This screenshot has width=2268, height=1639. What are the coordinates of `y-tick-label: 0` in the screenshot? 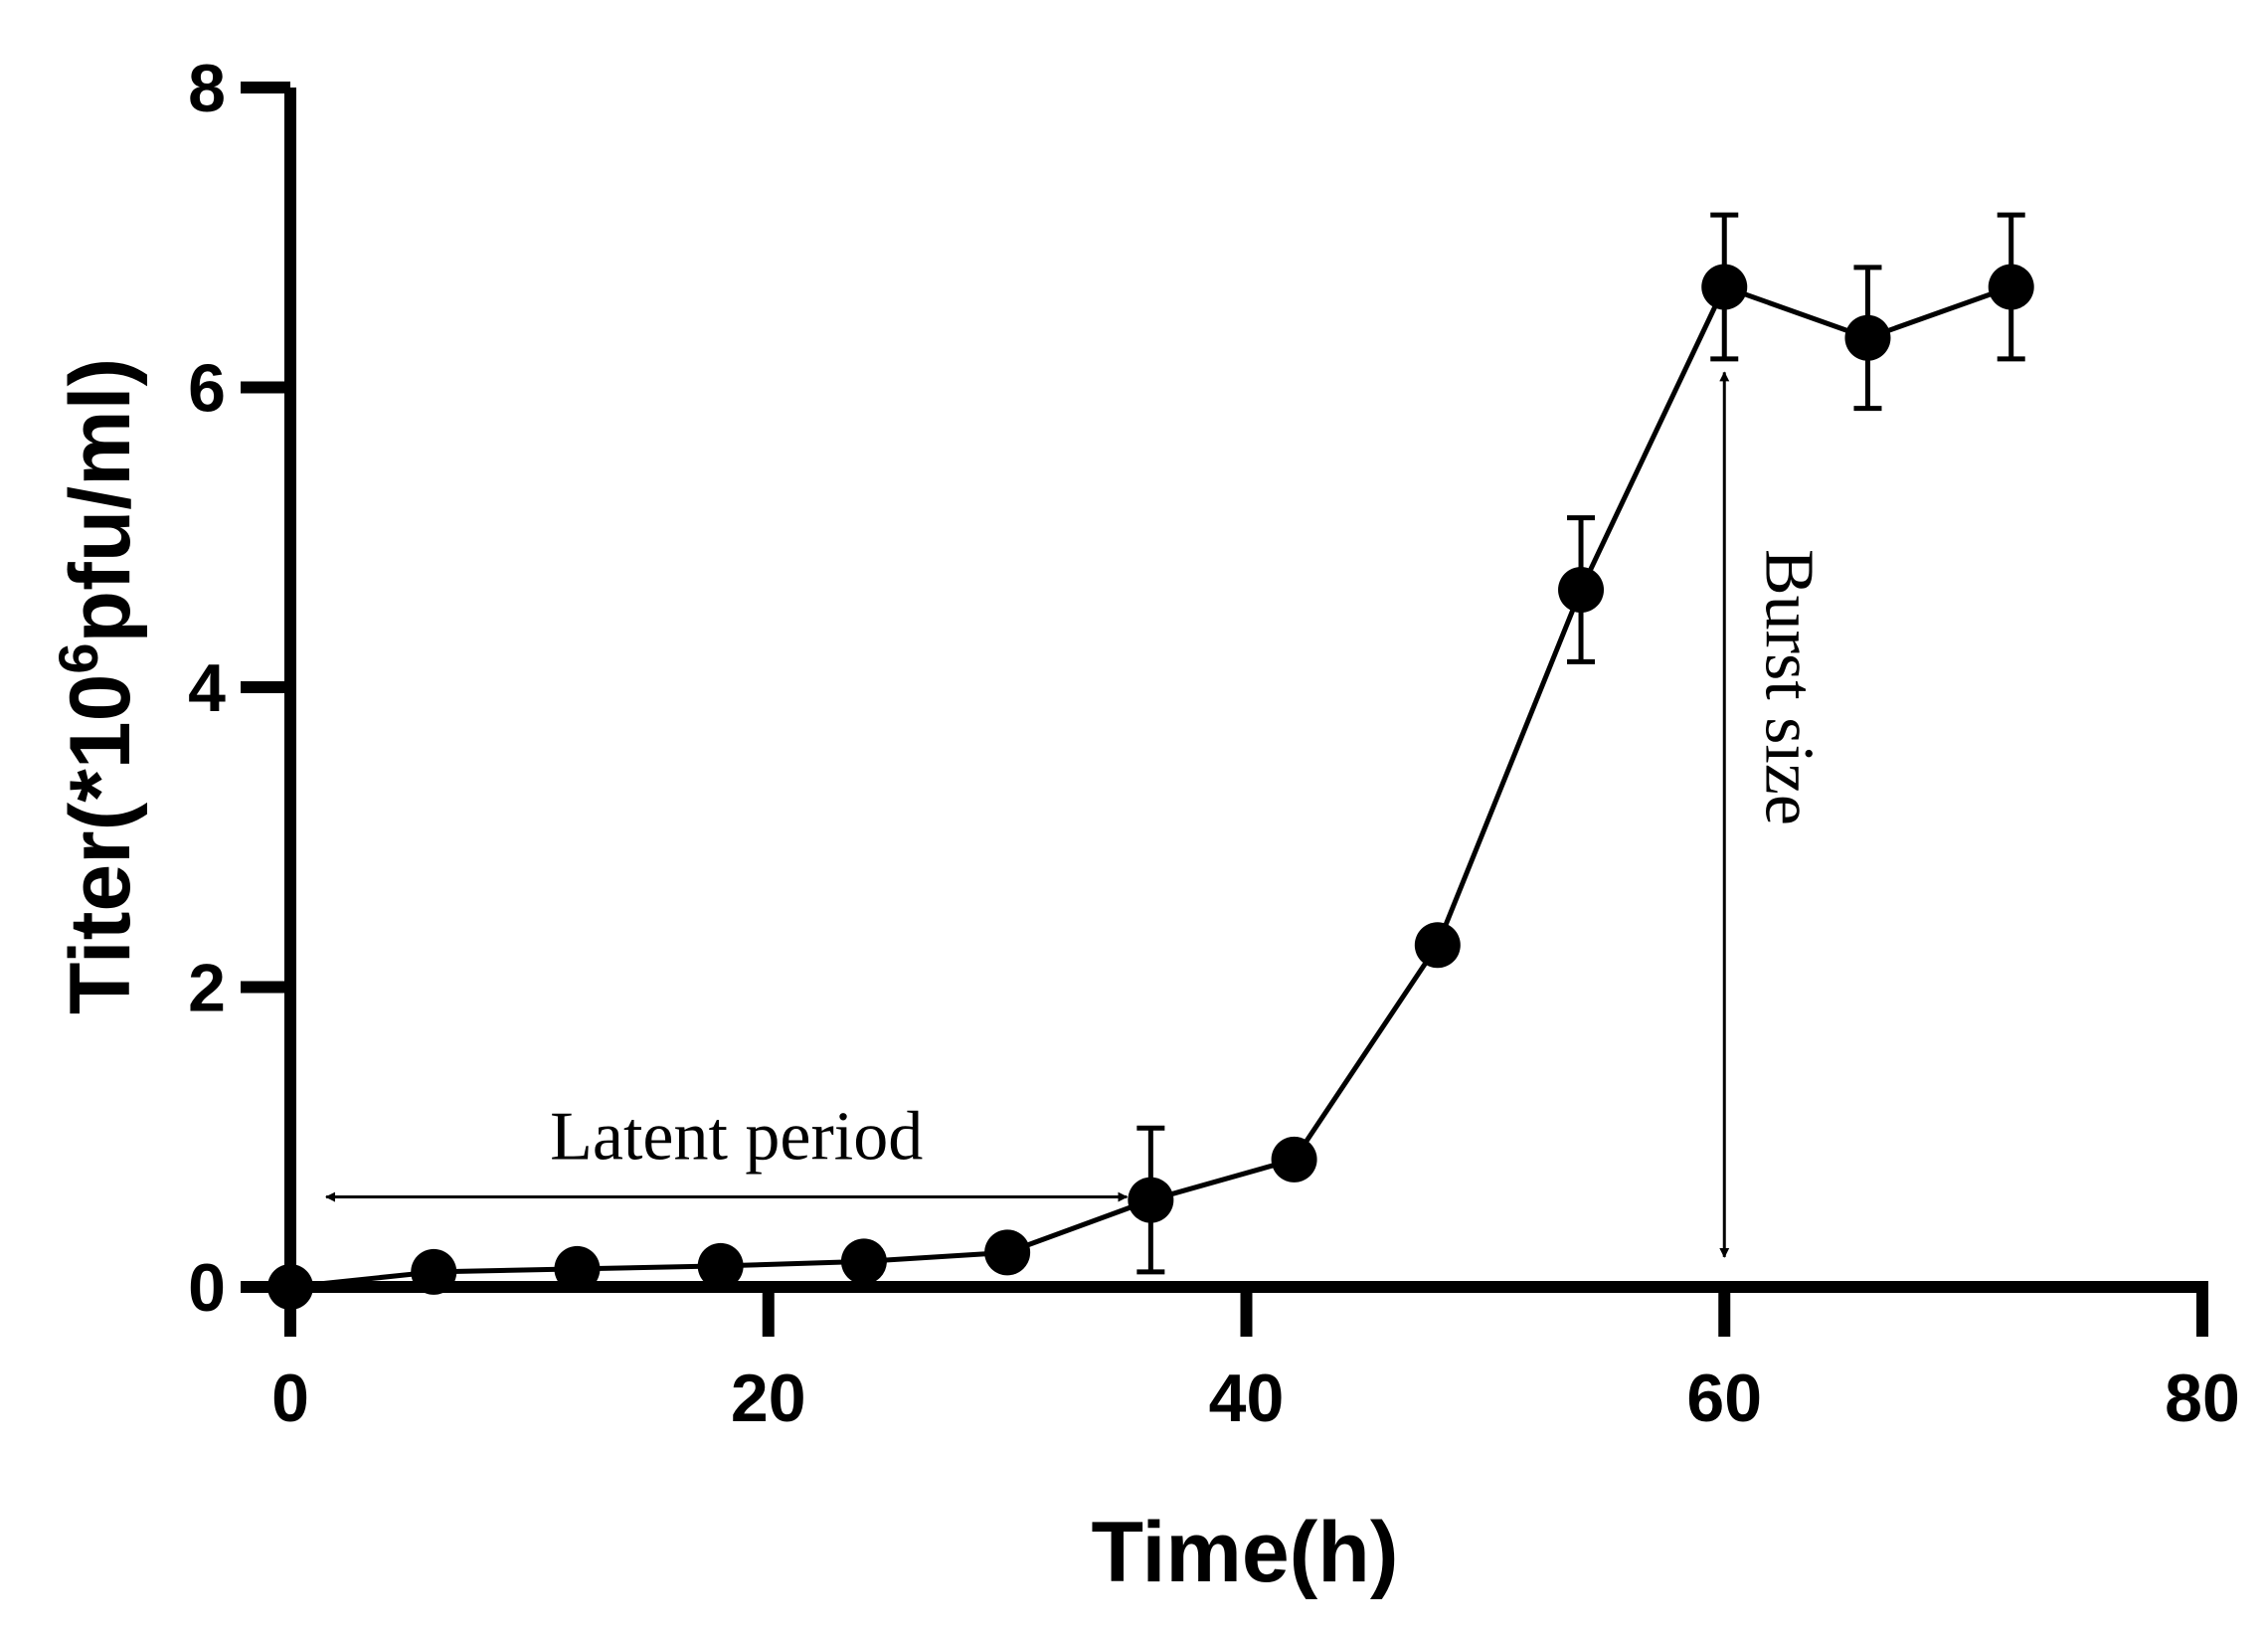 It's located at (207, 1288).